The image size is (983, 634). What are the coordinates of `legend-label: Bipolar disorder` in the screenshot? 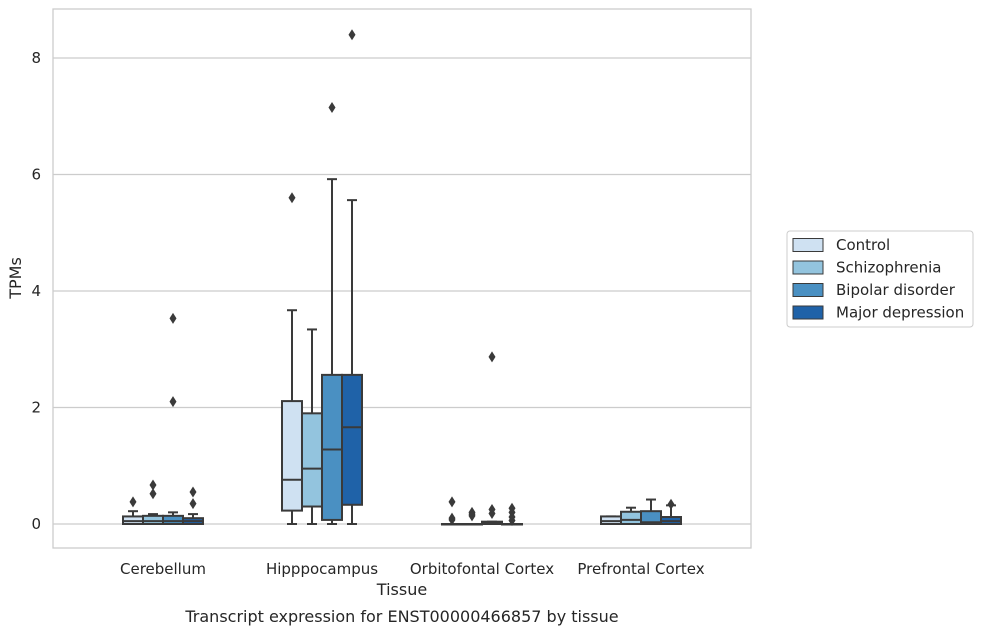 It's located at (896, 290).